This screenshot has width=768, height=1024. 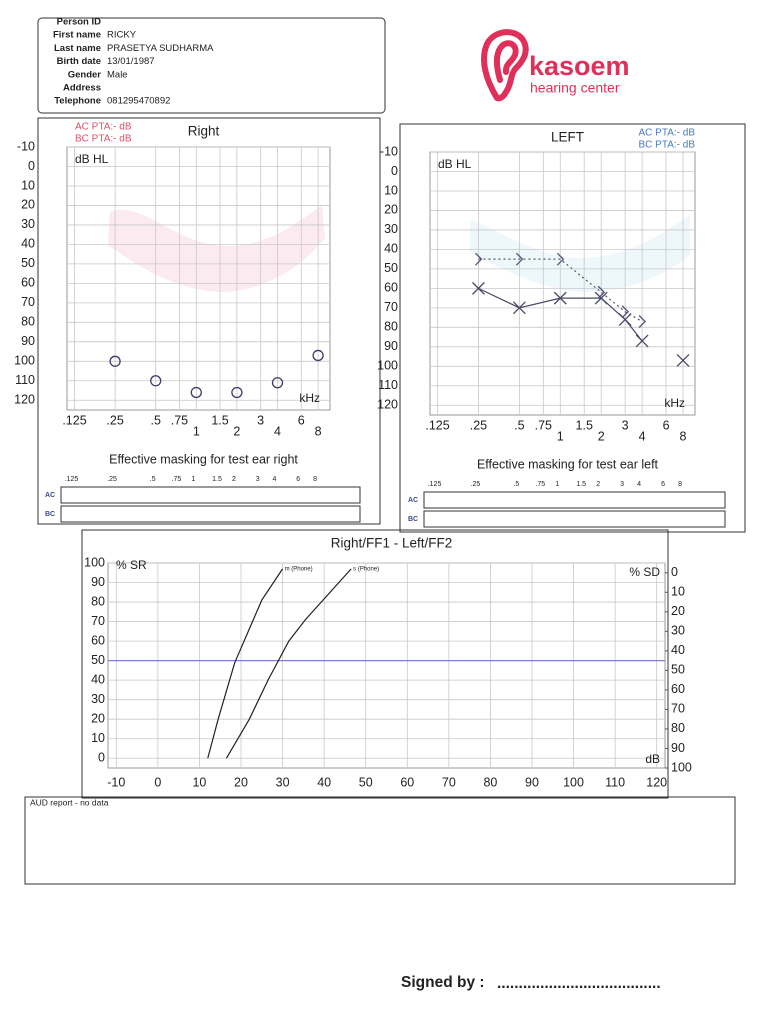 What do you see at coordinates (389, 151) in the screenshot?
I see `y-tick-label: -10` at bounding box center [389, 151].